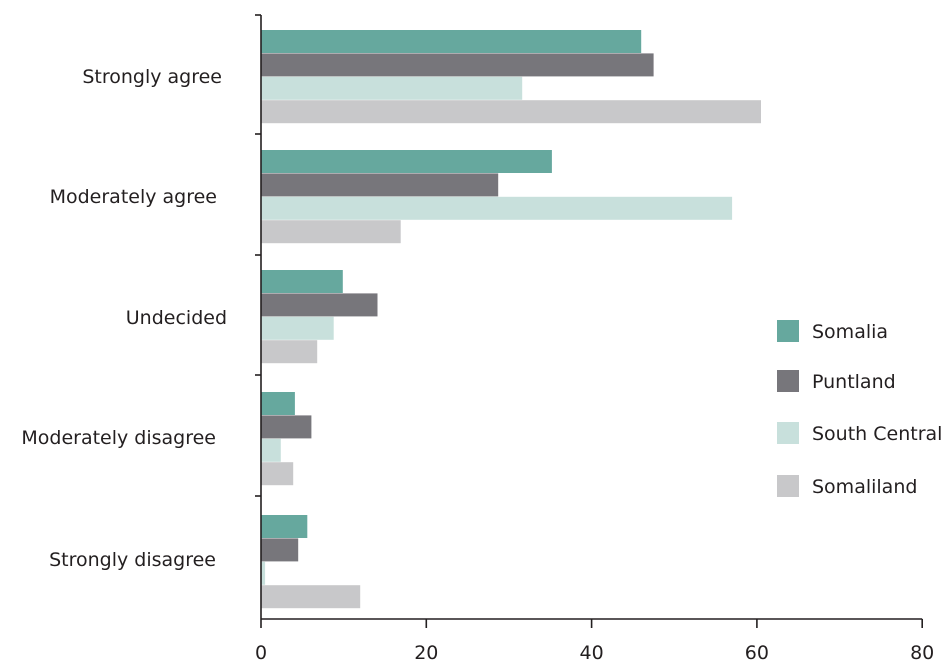 This screenshot has height=669, width=949. I want to click on y-axis, so click(258, 316).